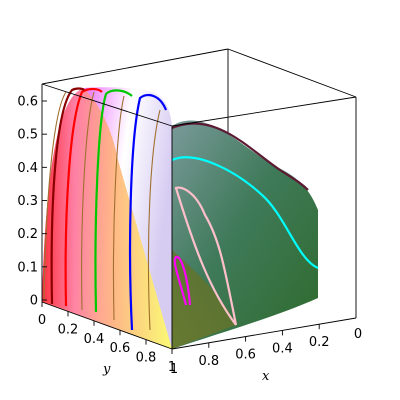 This screenshot has width=400, height=400. Describe the element at coordinates (120, 348) in the screenshot. I see `y-tick-label: 0.6` at that location.